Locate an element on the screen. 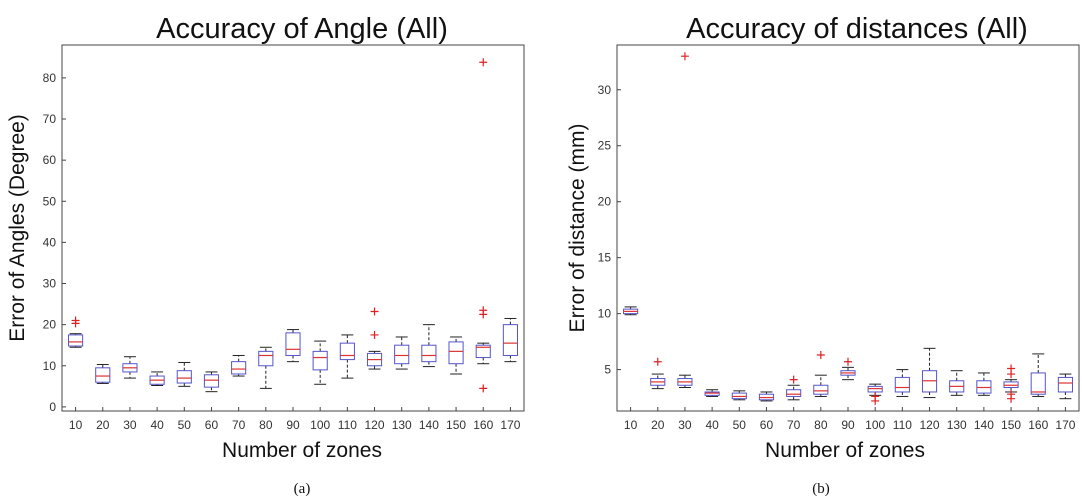  caption-b: (b) is located at coordinates (821, 489).